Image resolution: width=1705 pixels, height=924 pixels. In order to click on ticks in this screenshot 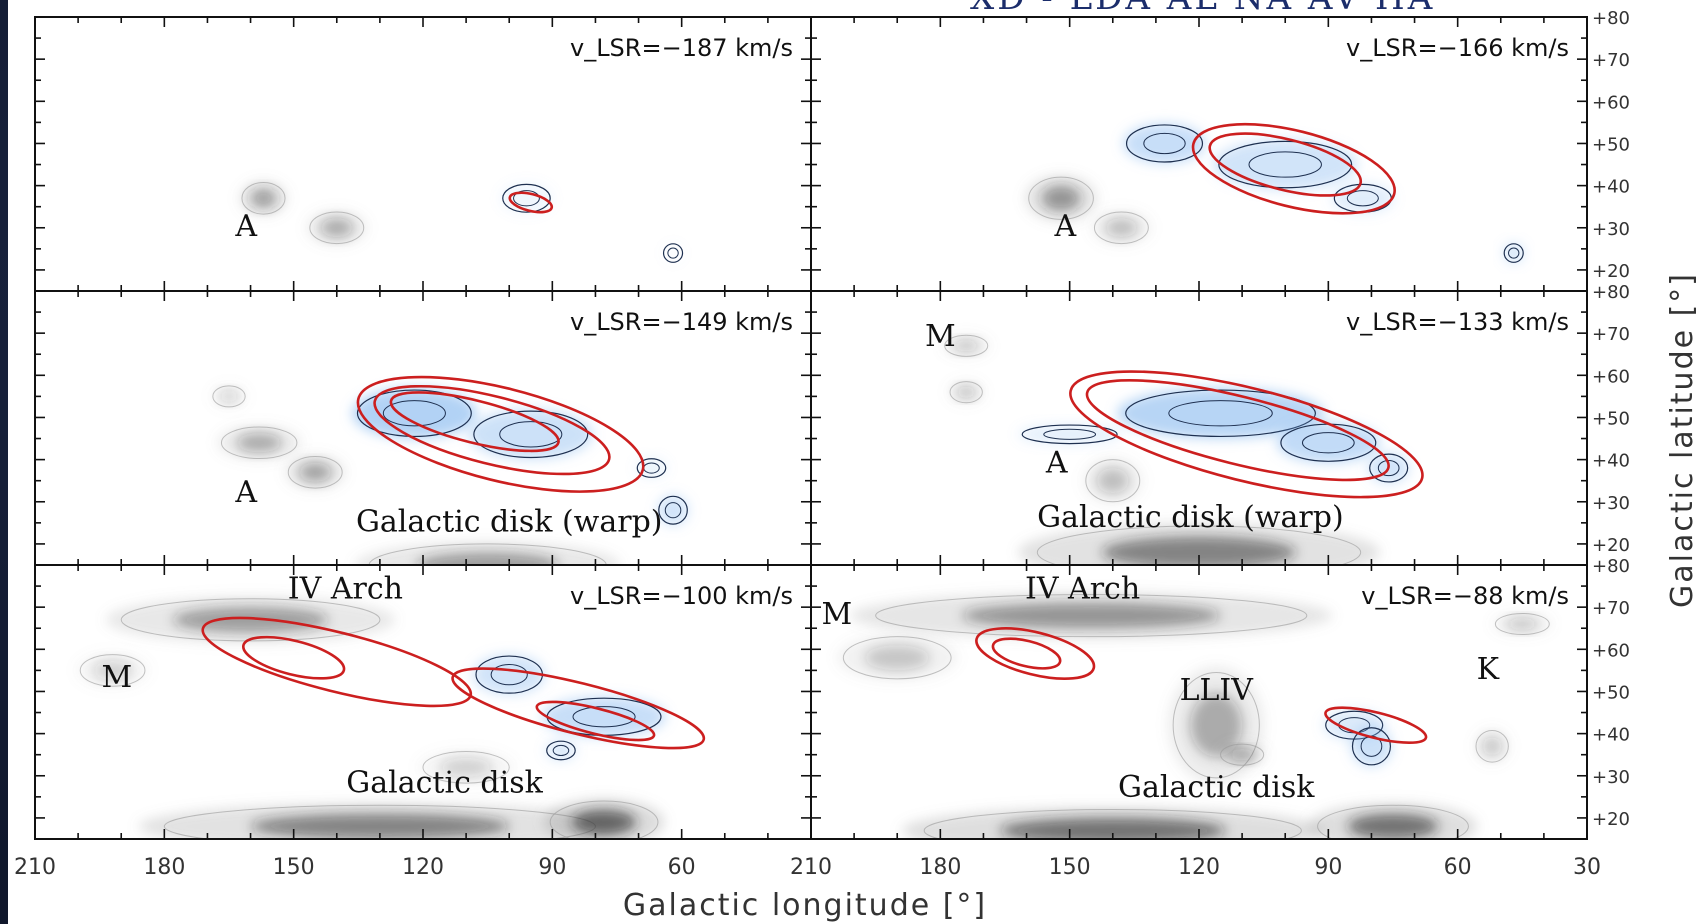, I will do `click(1199, 153)`.